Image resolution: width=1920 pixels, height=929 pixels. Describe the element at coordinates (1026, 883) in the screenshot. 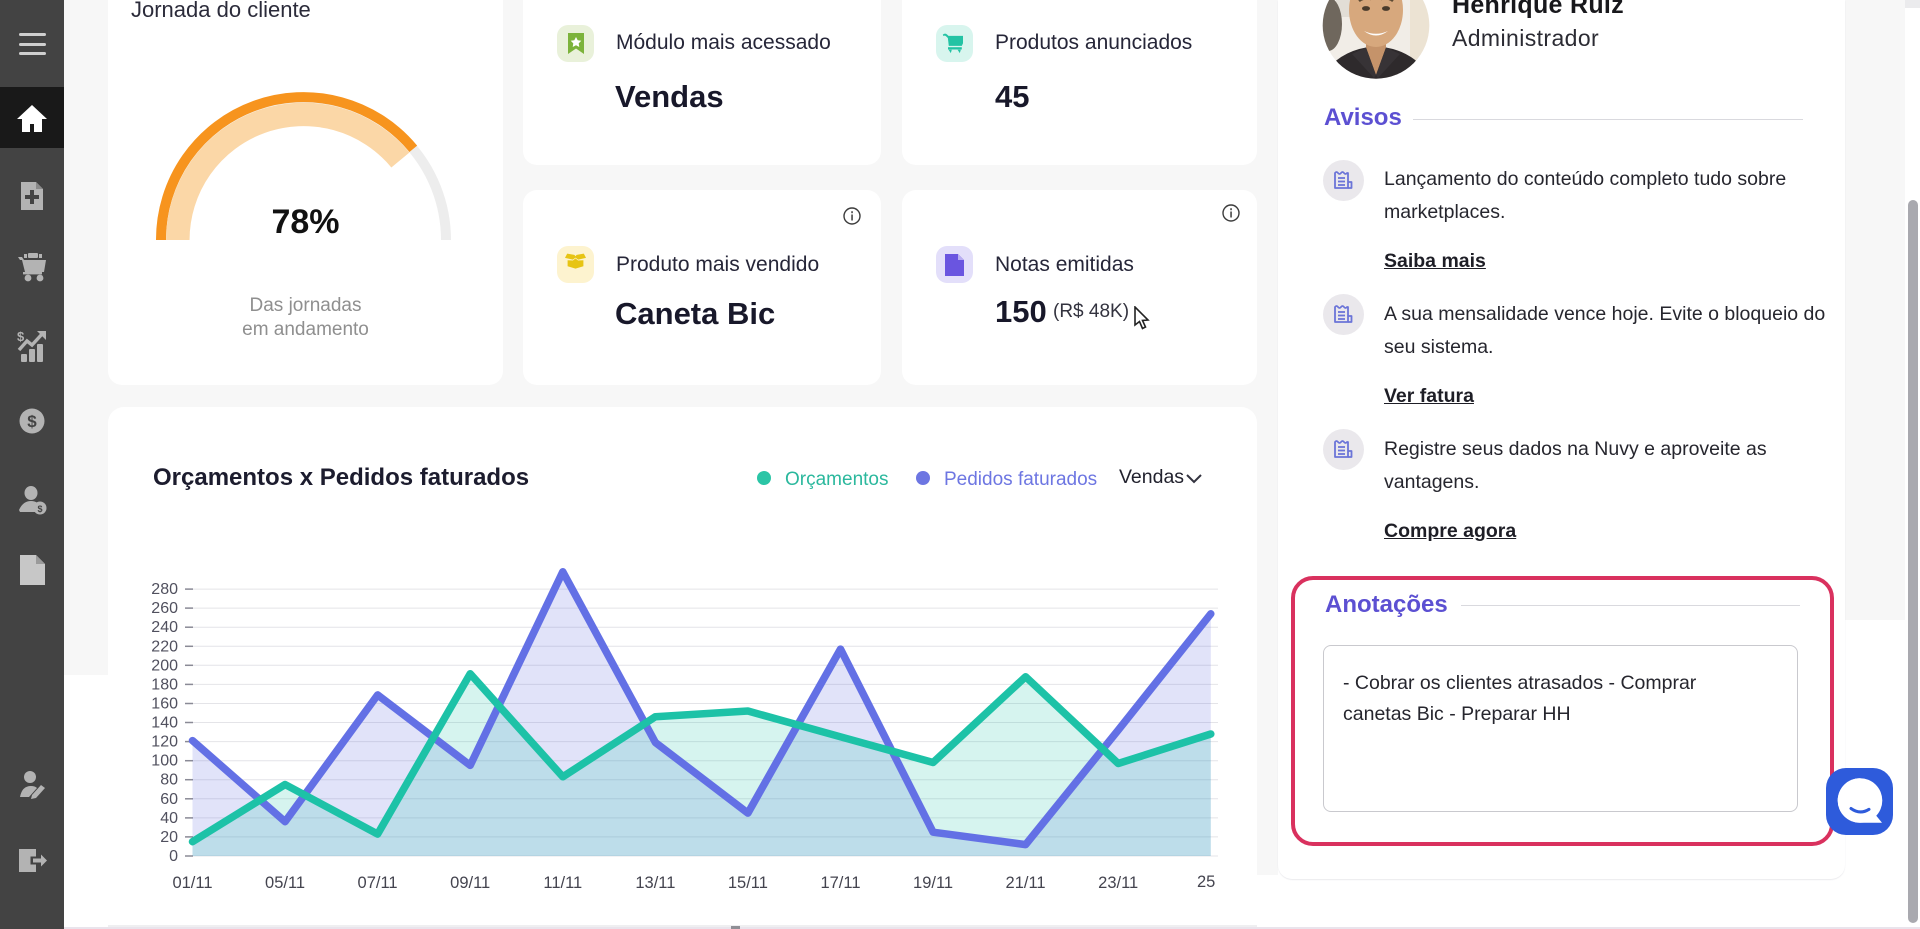

I see `svg-text: 21/11` at that location.